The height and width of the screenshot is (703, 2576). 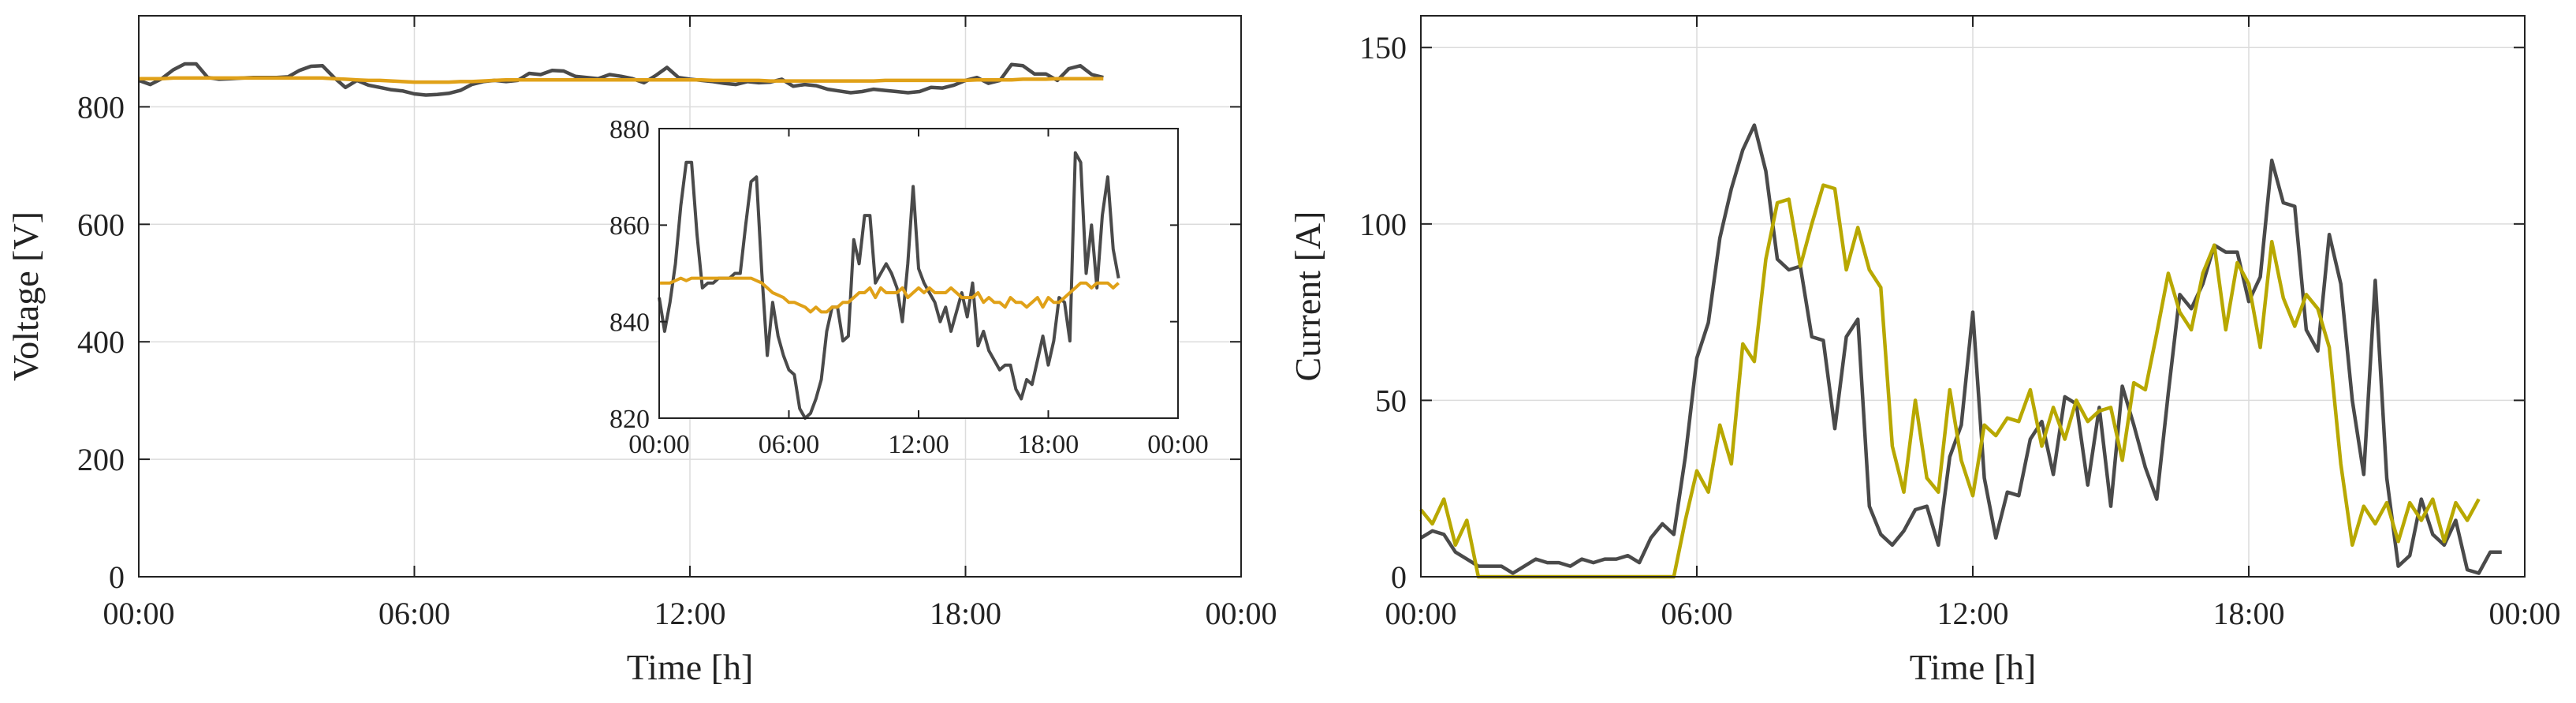 What do you see at coordinates (101, 224) in the screenshot?
I see `y-tick-label: 600` at bounding box center [101, 224].